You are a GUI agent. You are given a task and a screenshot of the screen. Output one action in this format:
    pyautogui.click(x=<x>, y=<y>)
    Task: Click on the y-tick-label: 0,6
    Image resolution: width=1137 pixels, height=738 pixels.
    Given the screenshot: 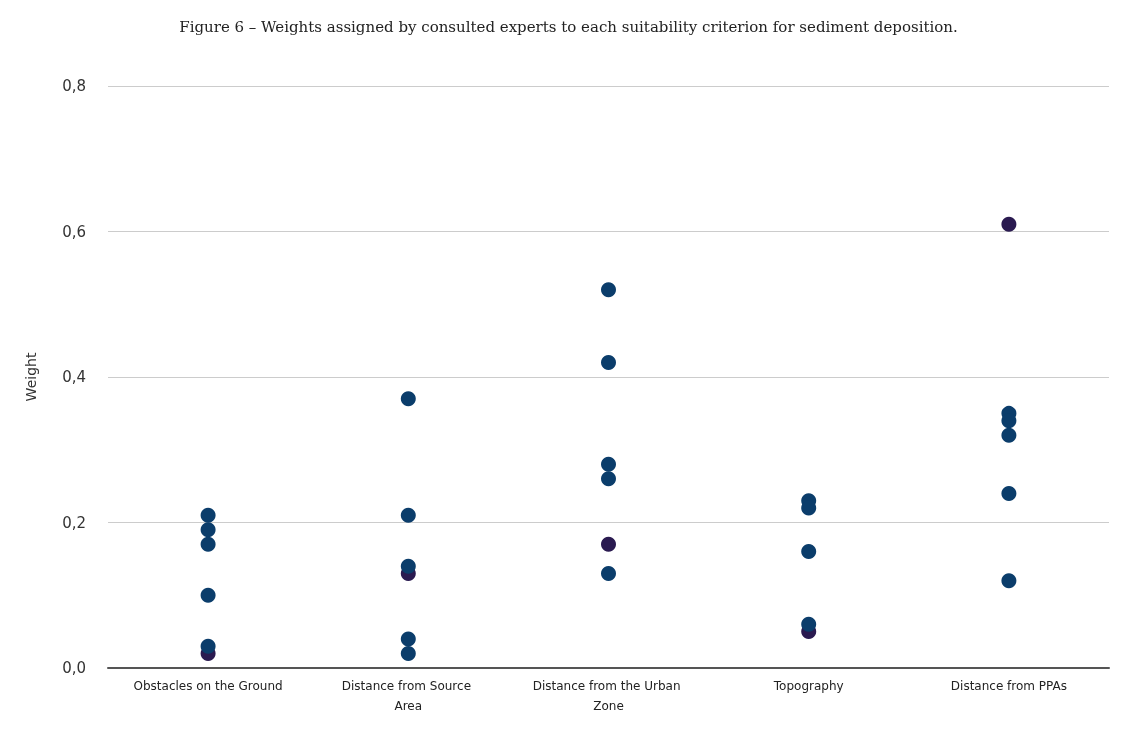 What is the action you would take?
    pyautogui.click(x=74, y=231)
    